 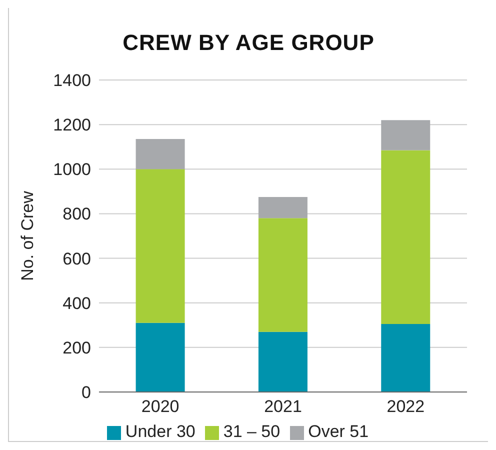 I want to click on legend-label: Under 30, so click(x=160, y=431).